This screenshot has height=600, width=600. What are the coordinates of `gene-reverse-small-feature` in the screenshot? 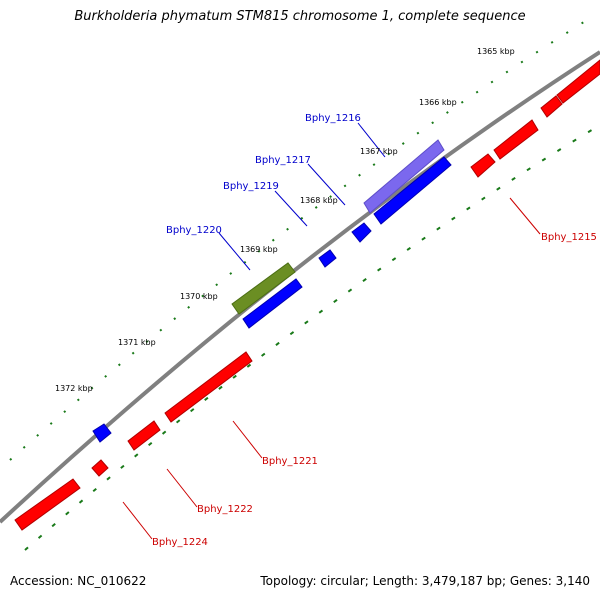 It's located at (100, 468).